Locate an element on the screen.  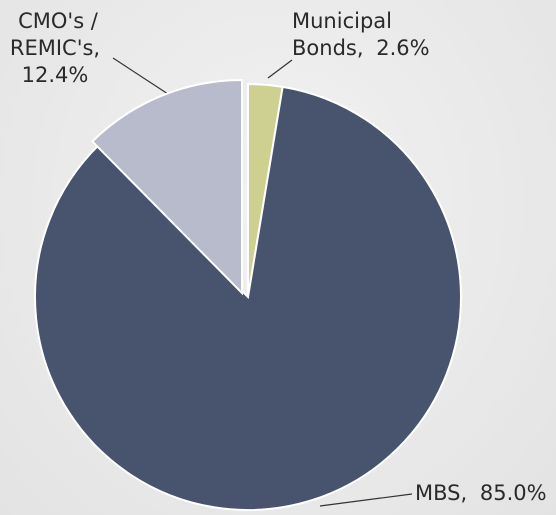
slice-label: CMO's / REMIC's, 12.4% is located at coordinates (58, 48).